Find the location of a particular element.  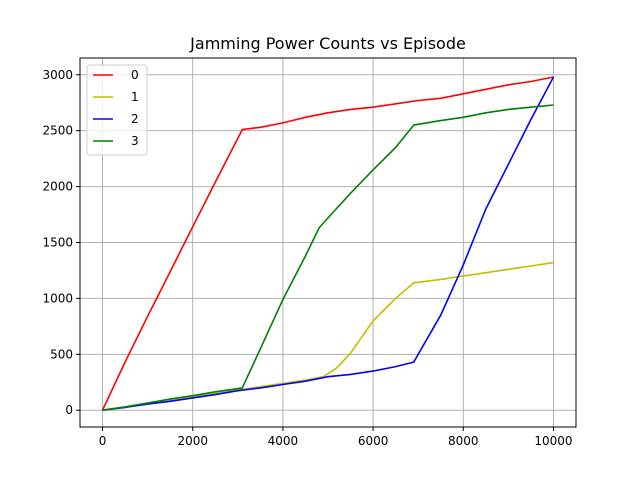

y-tick-label: 3000 is located at coordinates (57, 75).